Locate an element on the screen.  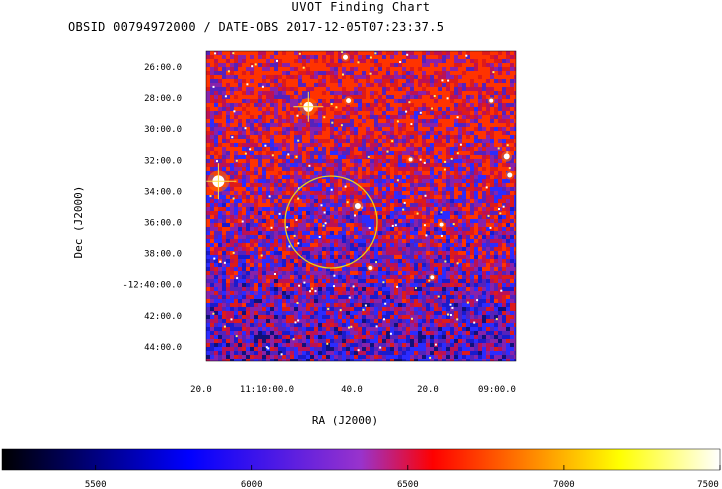
y-tick-label: 42:00.0 is located at coordinates (163, 317).